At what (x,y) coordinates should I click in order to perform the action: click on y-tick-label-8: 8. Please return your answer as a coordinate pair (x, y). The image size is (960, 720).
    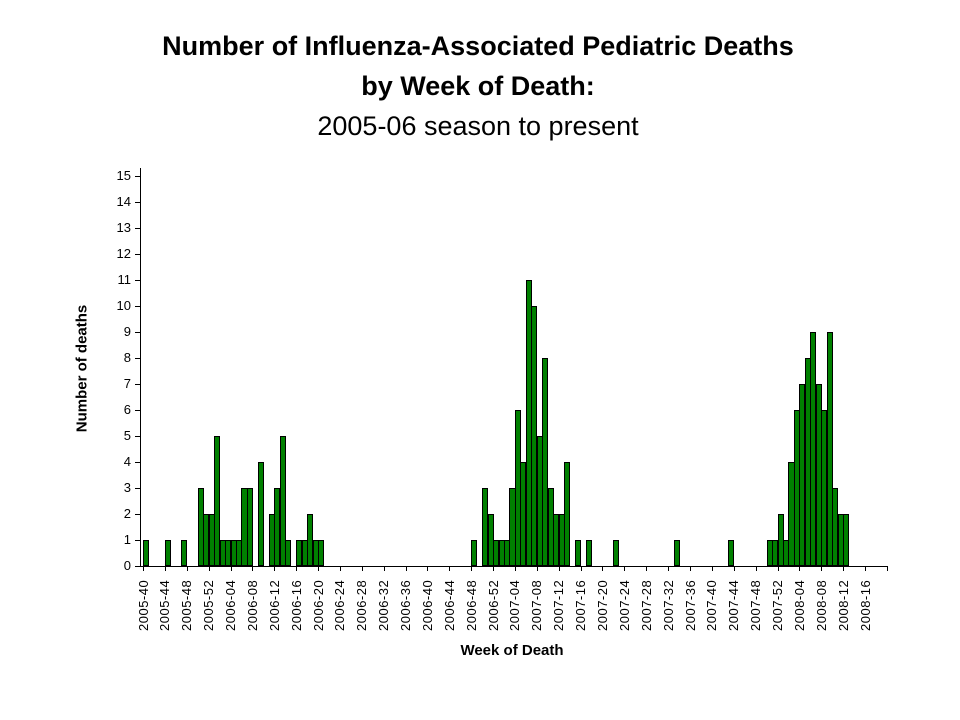
    Looking at the image, I should click on (127, 357).